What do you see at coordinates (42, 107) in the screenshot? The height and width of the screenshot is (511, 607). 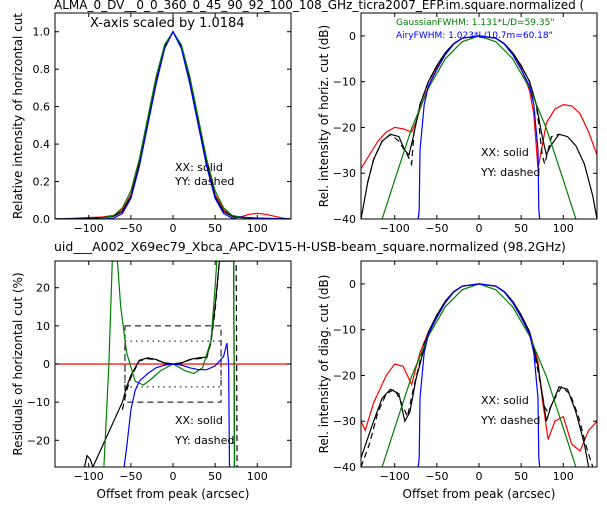 I see `y-tick-label: 0.6` at bounding box center [42, 107].